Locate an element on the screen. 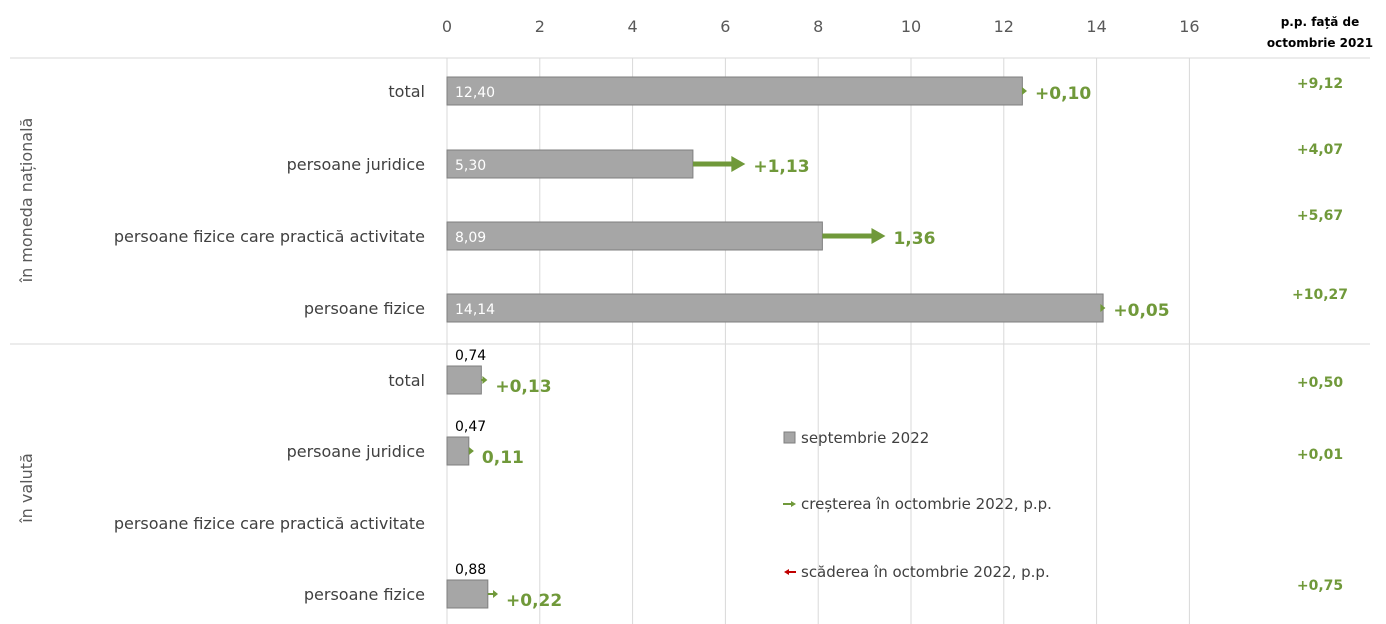 This screenshot has height=624, width=1386. bar-value-label: 12,40 is located at coordinates (475, 93).